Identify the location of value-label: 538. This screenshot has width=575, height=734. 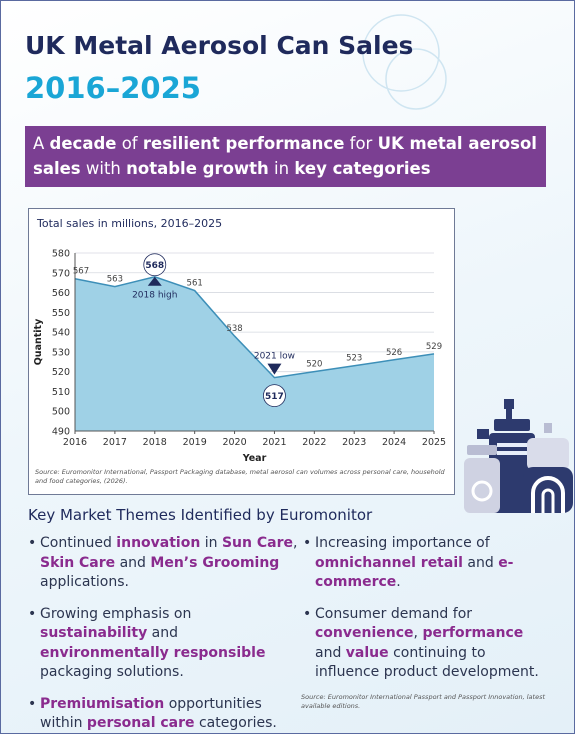
(234, 329).